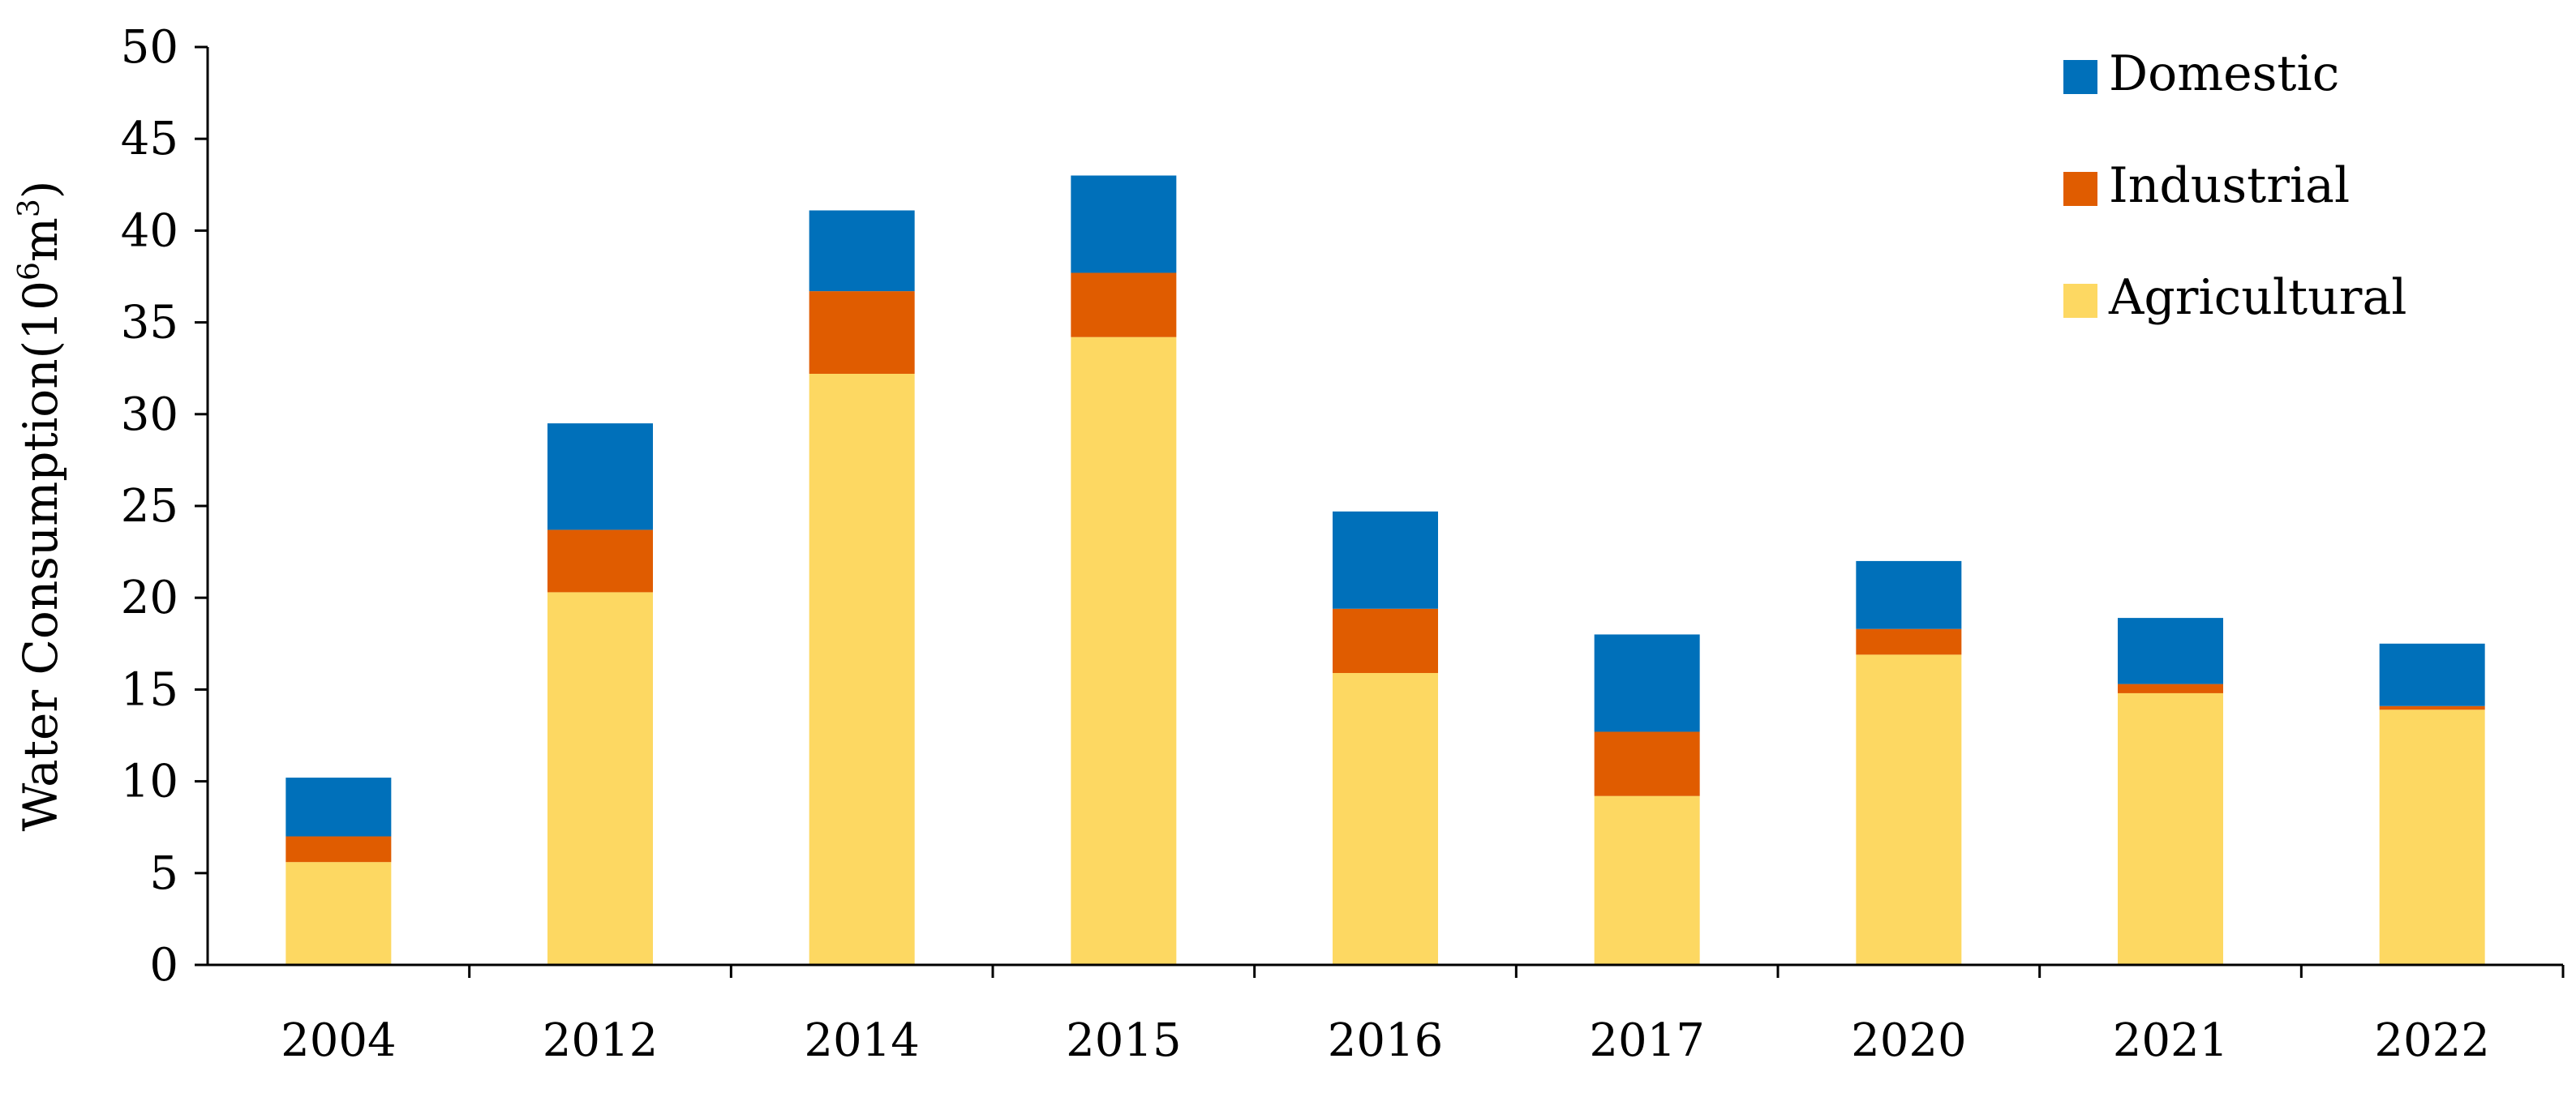 This screenshot has height=1093, width=2576. What do you see at coordinates (1385, 819) in the screenshot?
I see `bar-agricultural-2016` at bounding box center [1385, 819].